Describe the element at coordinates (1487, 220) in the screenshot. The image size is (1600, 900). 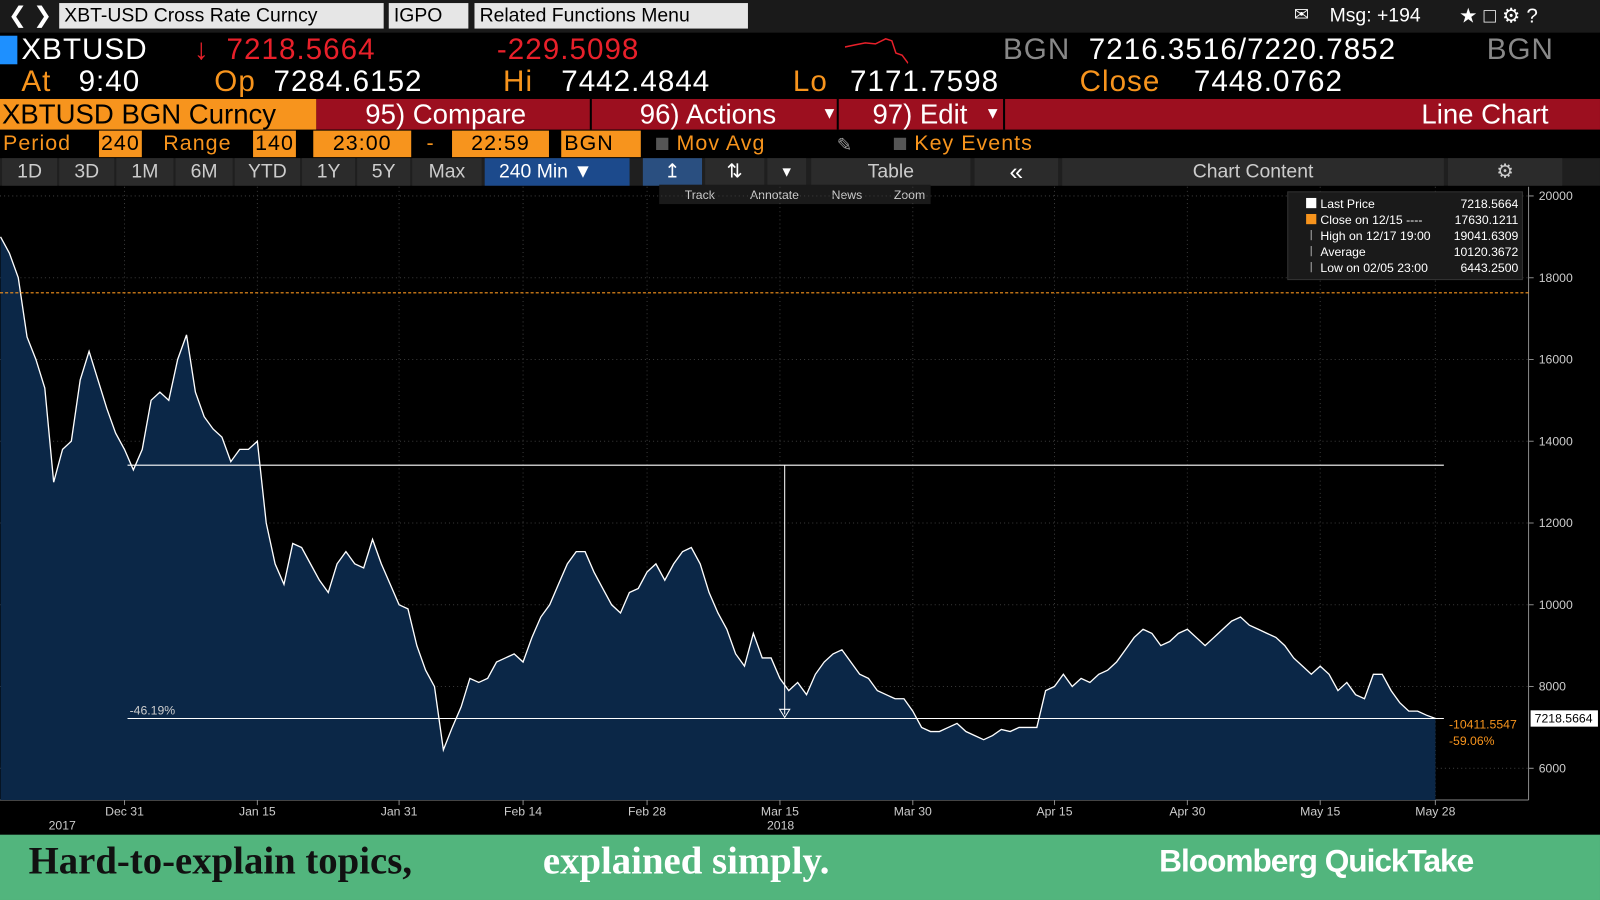
I see `legend-value: 17630.1211` at that location.